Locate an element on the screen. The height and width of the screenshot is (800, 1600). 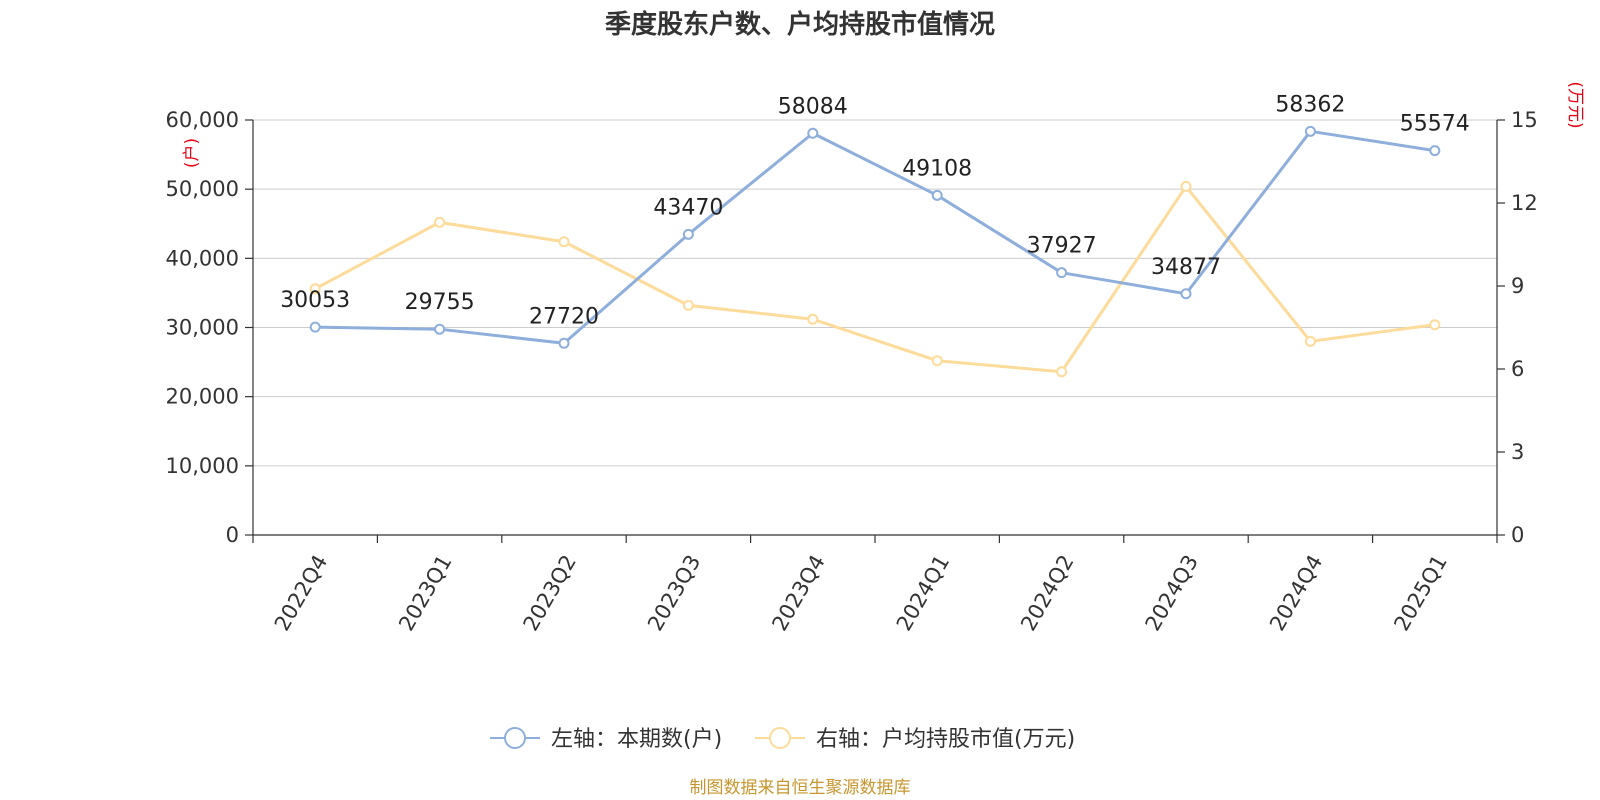
left-tick-label: 40,000 is located at coordinates (202, 258).